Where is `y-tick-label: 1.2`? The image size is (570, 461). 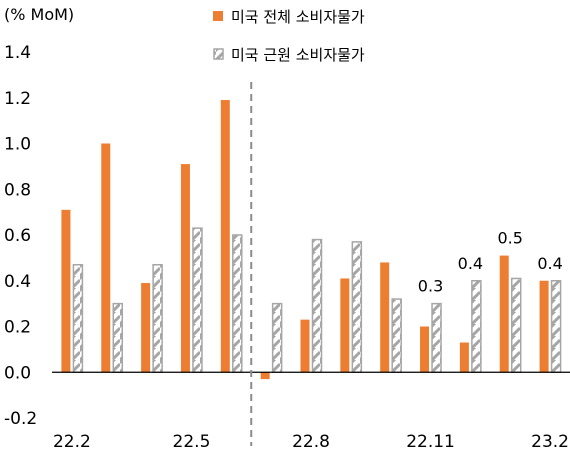 y-tick-label: 1.2 is located at coordinates (17, 99).